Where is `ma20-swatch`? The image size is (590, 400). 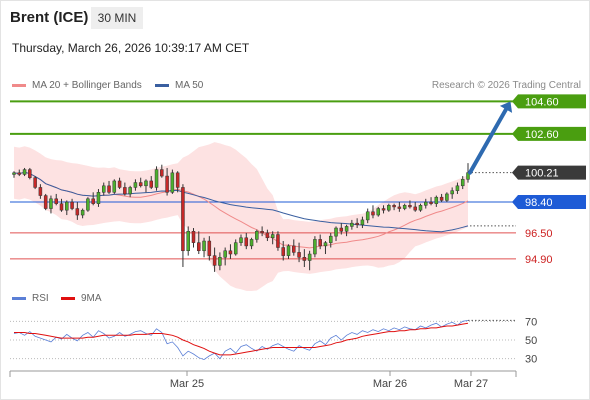 ma20-swatch is located at coordinates (19, 85).